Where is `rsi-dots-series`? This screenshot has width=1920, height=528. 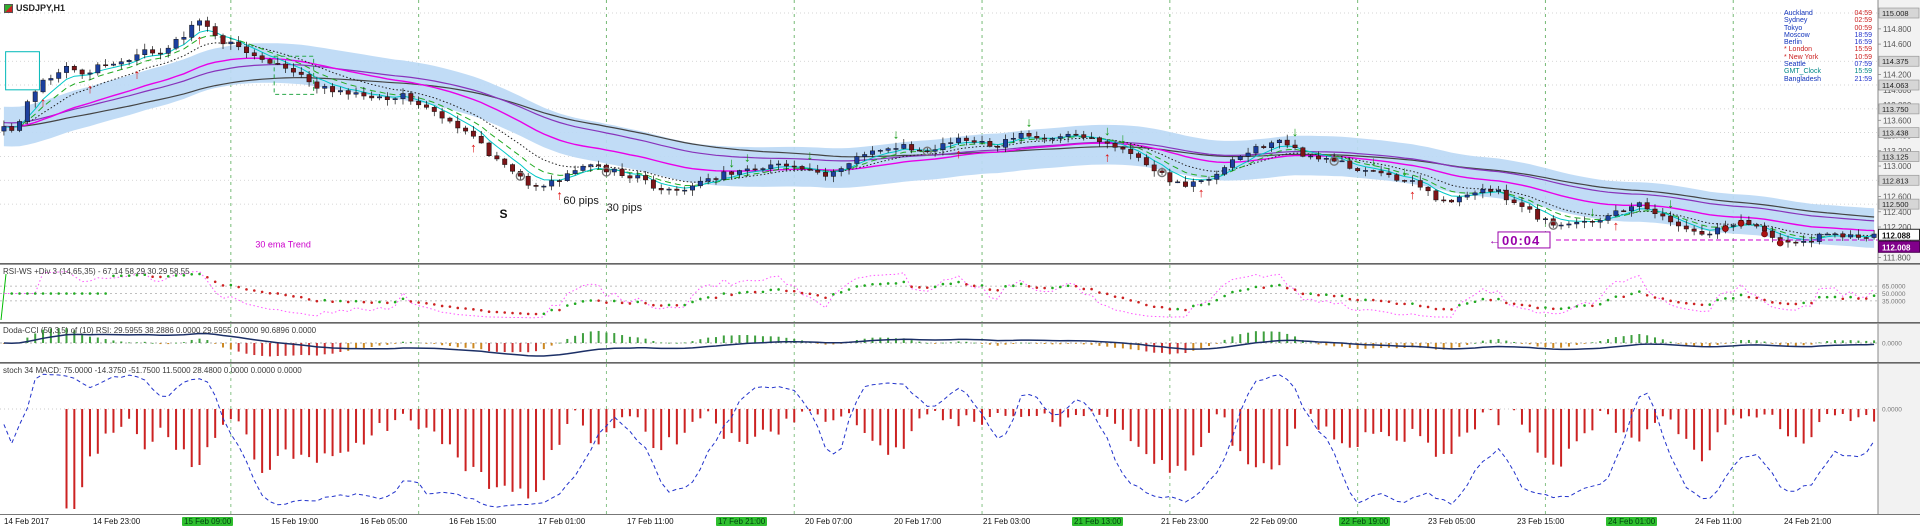
rsi-dots-series is located at coordinates (943, 294).